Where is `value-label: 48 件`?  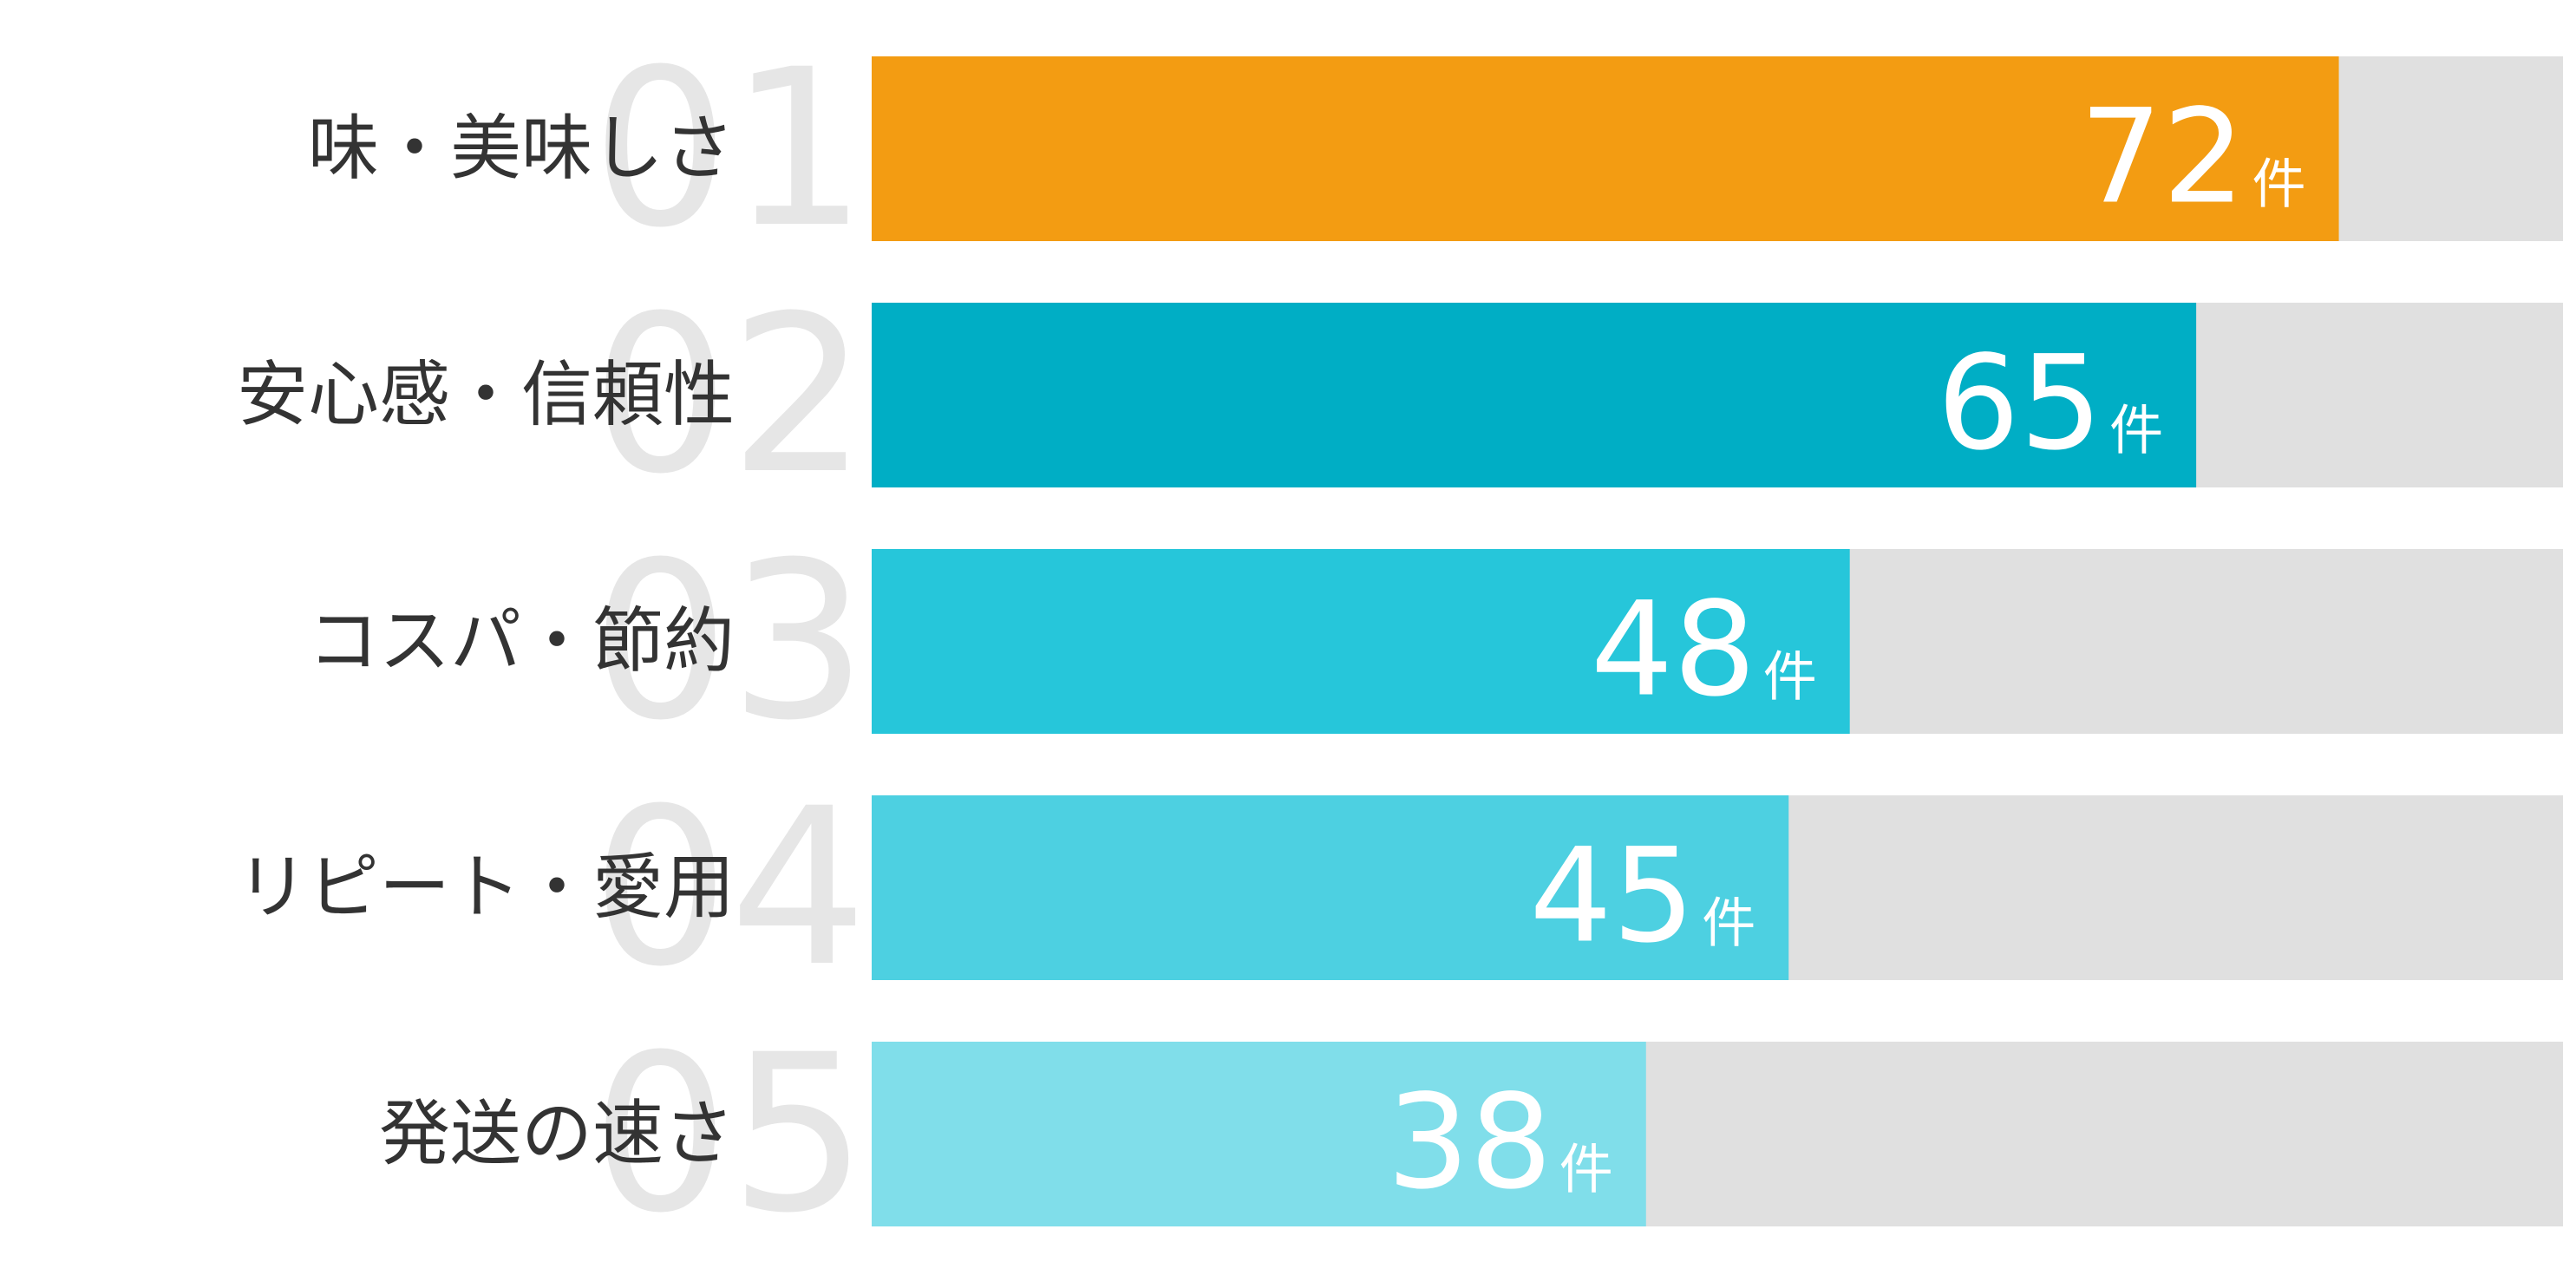
value-label: 48 件 is located at coordinates (1704, 650).